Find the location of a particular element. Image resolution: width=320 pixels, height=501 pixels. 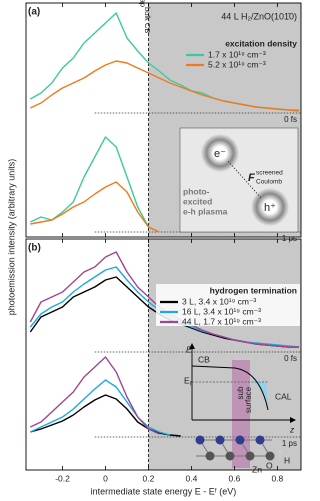

zn-label: Zn is located at coordinates (257, 469).